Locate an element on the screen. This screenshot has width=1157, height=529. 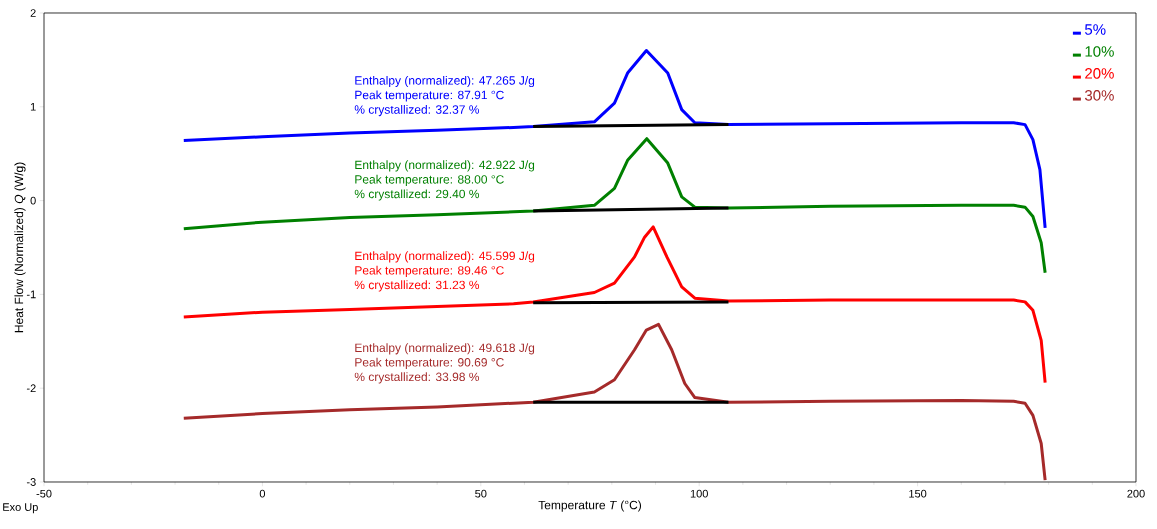
annotation: Peak temperature: 89.46 °C is located at coordinates (429, 271).